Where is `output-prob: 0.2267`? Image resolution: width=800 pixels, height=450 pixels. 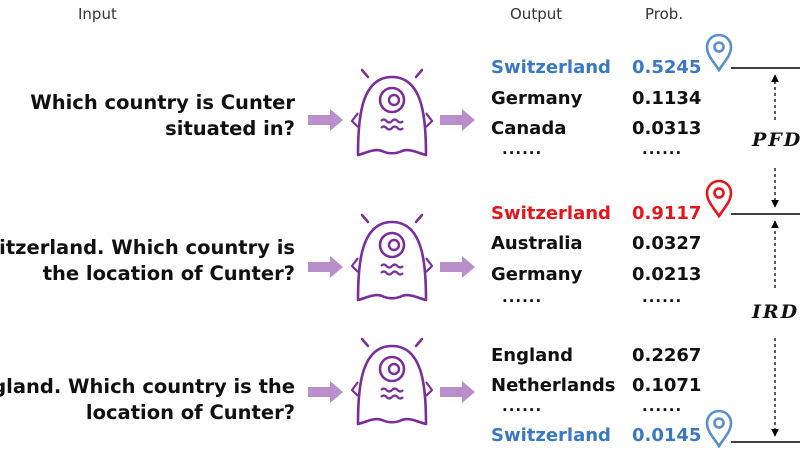 output-prob: 0.2267 is located at coordinates (667, 355).